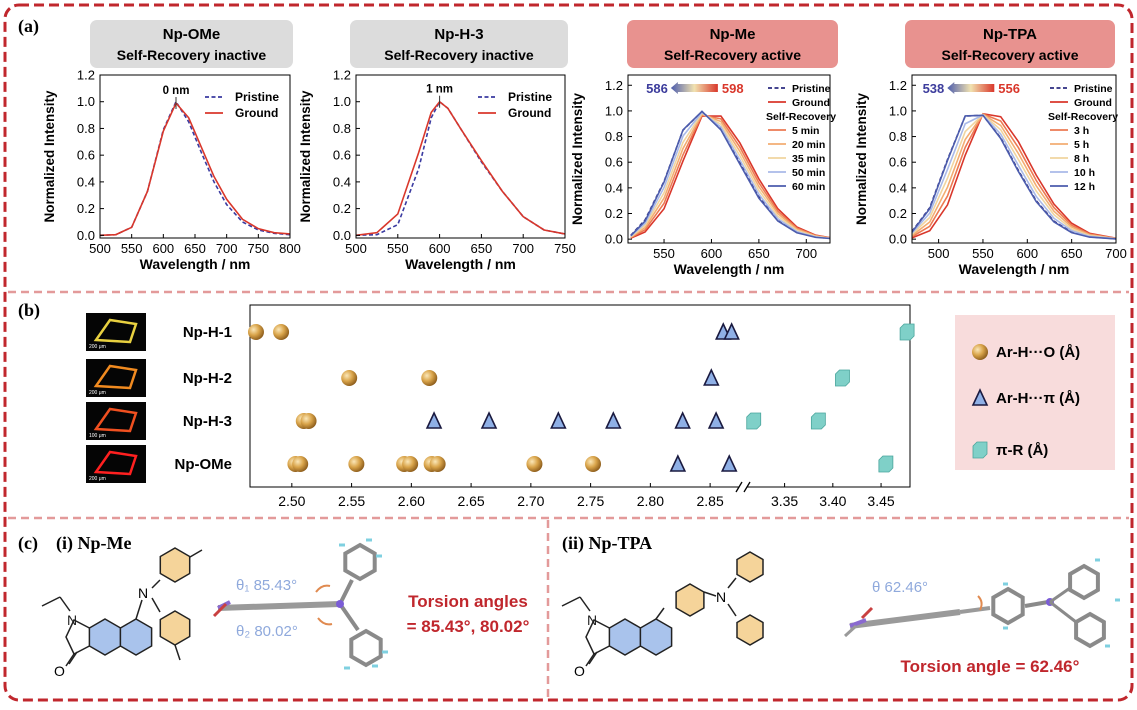 This screenshot has width=1137, height=710. I want to click on x-tick-label: 2.55, so click(351, 501).